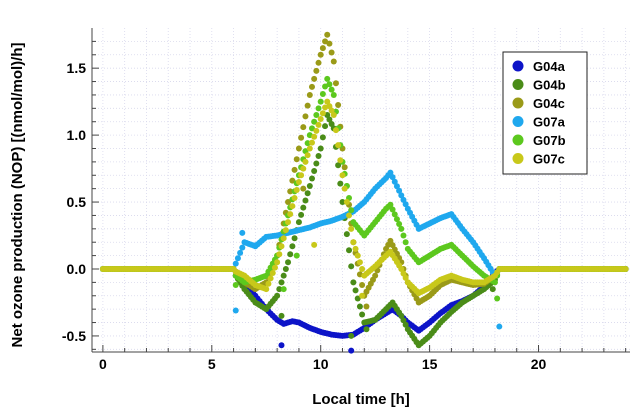  What do you see at coordinates (549, 159) in the screenshot?
I see `legend-label: G07c` at bounding box center [549, 159].